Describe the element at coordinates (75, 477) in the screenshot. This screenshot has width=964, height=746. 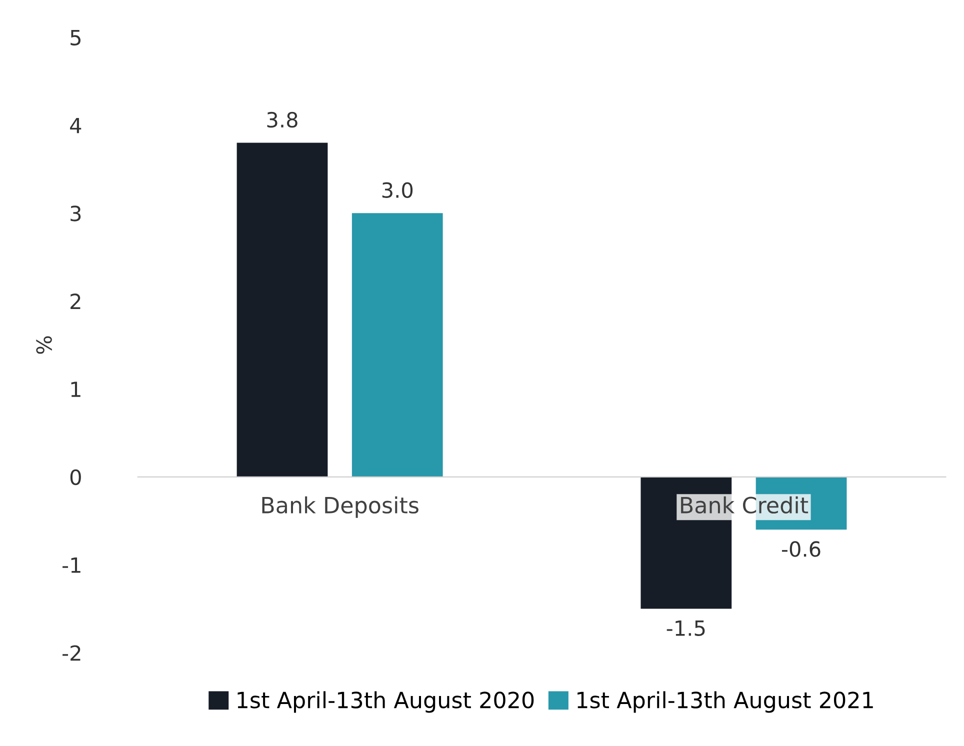
I see `y-tick-label: 0` at that location.